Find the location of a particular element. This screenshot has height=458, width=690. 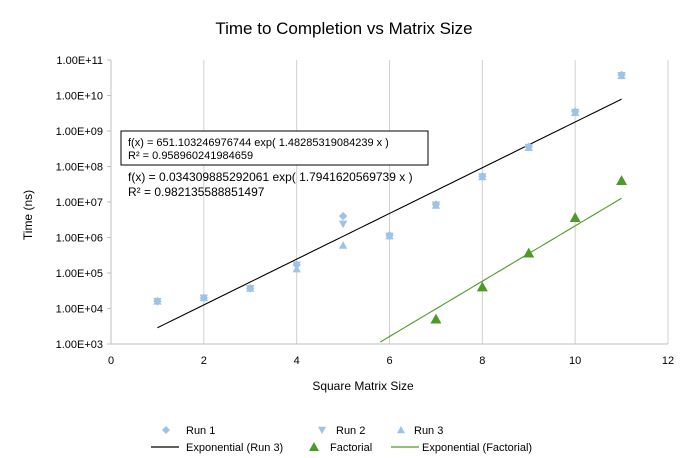

x-tick-label: 10 is located at coordinates (575, 361).